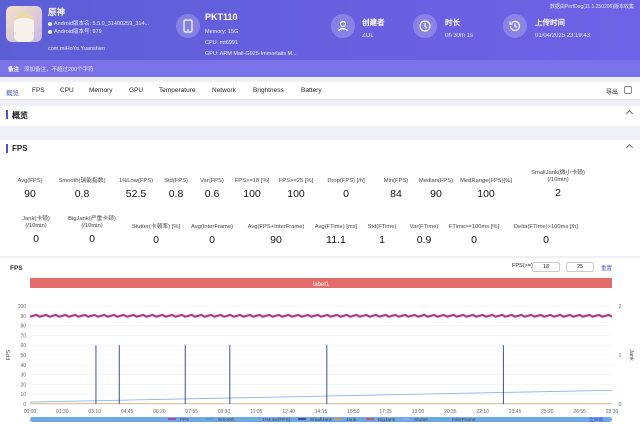 Image resolution: width=640 pixels, height=424 pixels. I want to click on x-tick-label: 20:35, so click(450, 412).